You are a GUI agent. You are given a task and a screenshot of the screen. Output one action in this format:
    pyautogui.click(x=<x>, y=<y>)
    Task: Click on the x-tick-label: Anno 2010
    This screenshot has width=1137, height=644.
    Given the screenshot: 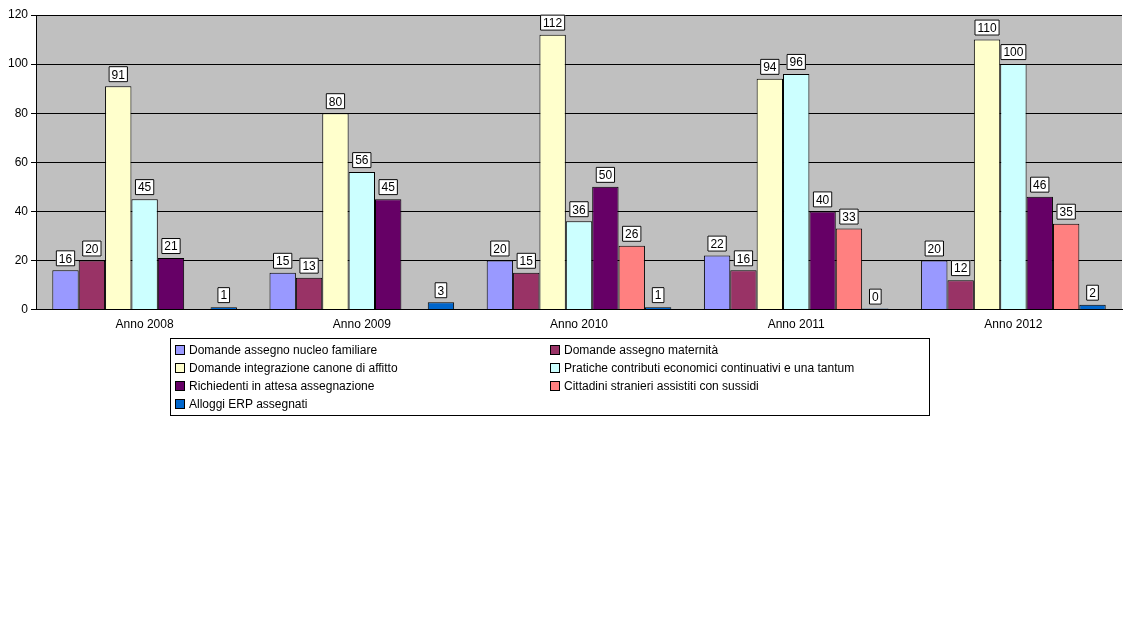 What is the action you would take?
    pyautogui.click(x=579, y=324)
    